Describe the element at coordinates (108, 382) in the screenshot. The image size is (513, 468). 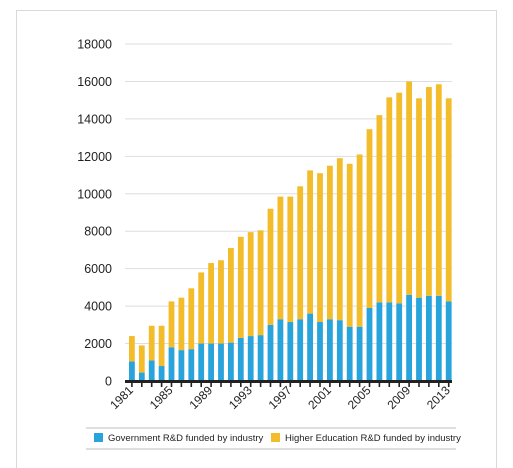
I see `y-tick-label: 0` at that location.